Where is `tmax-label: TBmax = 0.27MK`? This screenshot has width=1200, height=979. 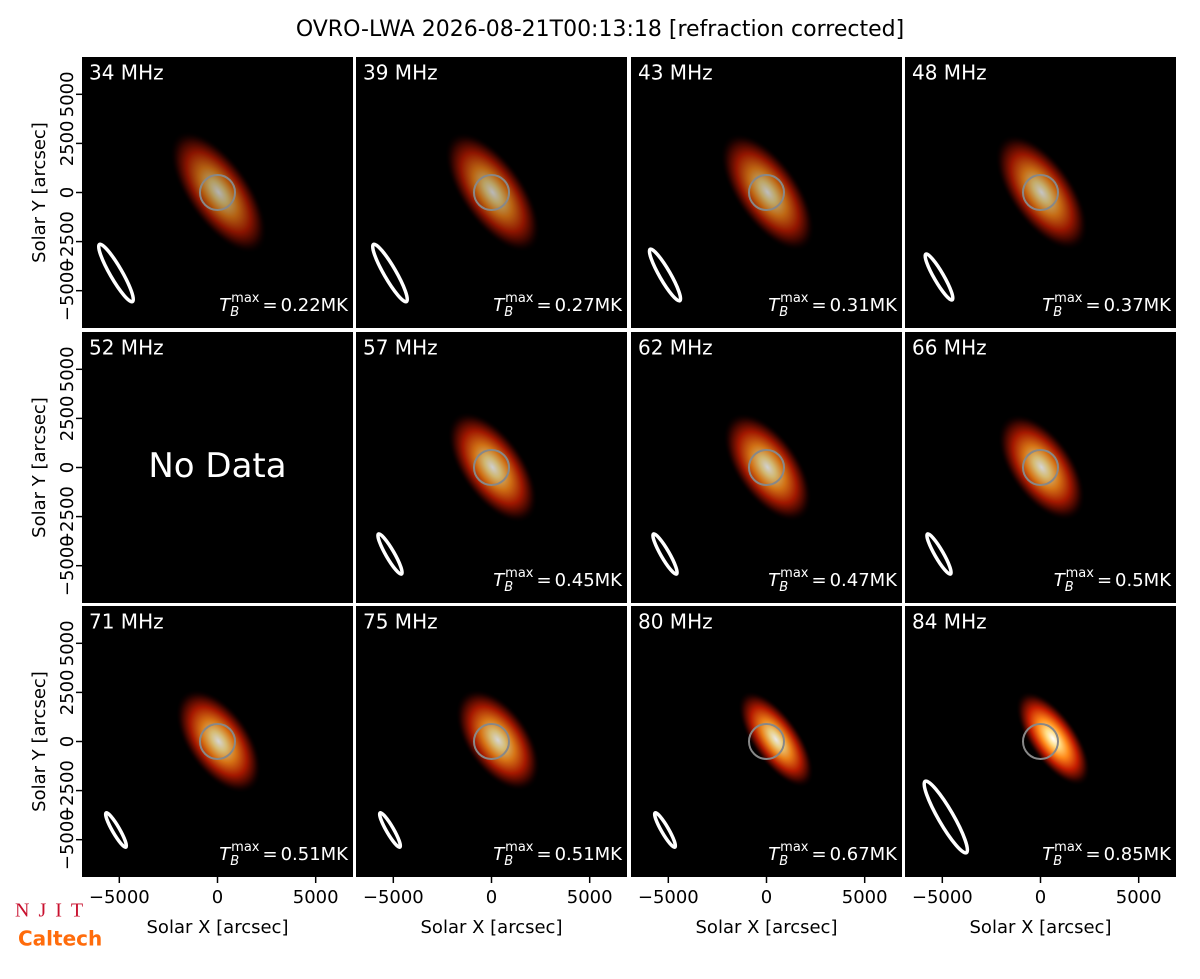 tmax-label: TBmax = 0.27MK is located at coordinates (558, 305).